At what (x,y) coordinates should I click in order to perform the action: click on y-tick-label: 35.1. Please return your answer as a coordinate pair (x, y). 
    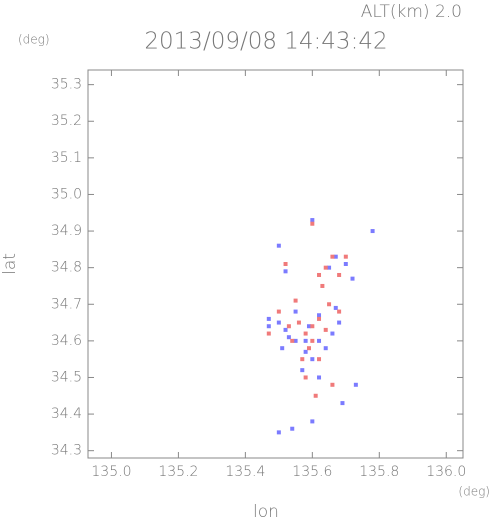
    Looking at the image, I should click on (66, 158).